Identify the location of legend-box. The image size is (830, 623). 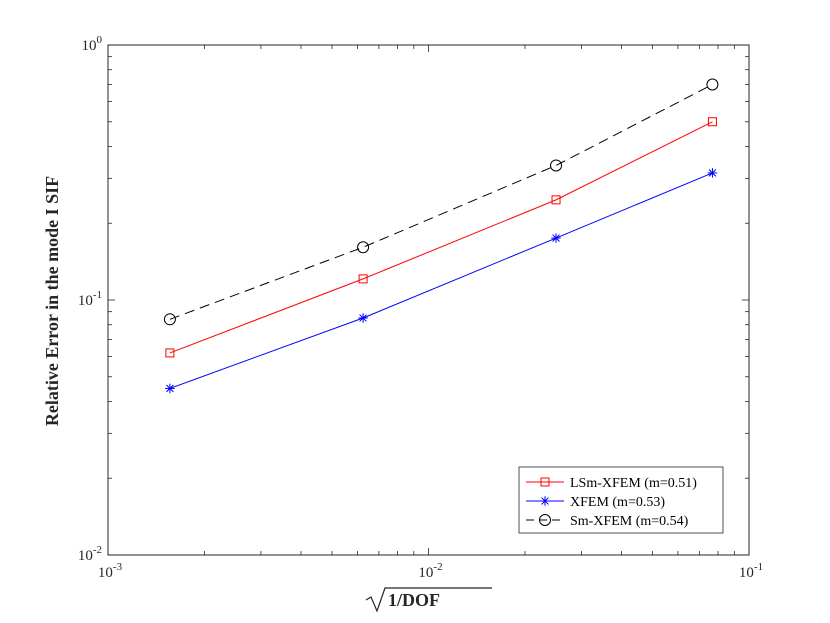
(621, 500).